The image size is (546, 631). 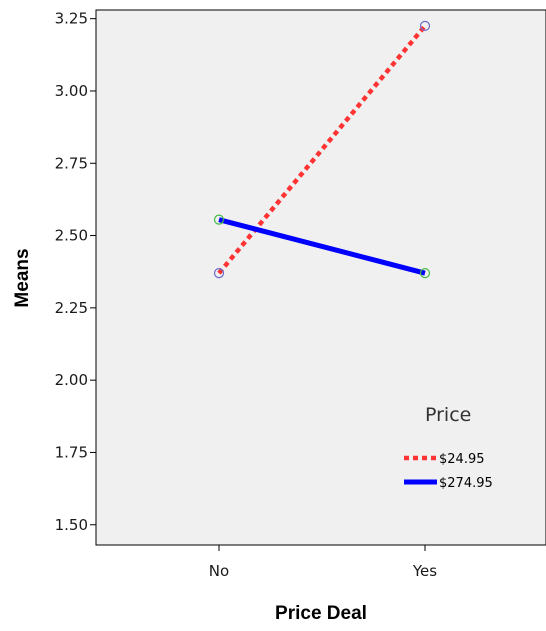 What do you see at coordinates (424, 571) in the screenshot?
I see `x-tick-label: Yes` at bounding box center [424, 571].